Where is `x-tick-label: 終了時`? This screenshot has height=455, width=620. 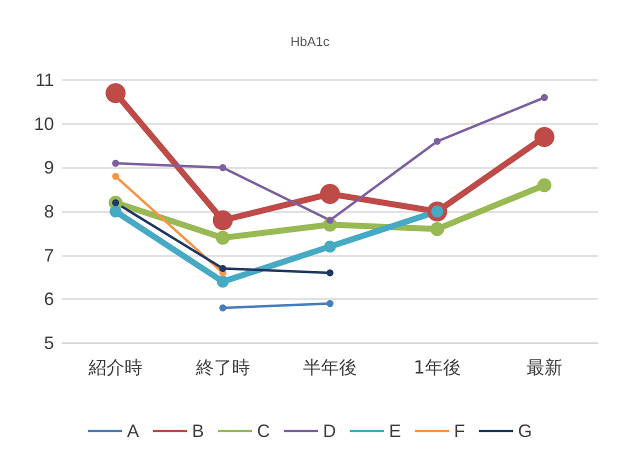 x-tick-label: 終了時 is located at coordinates (222, 368).